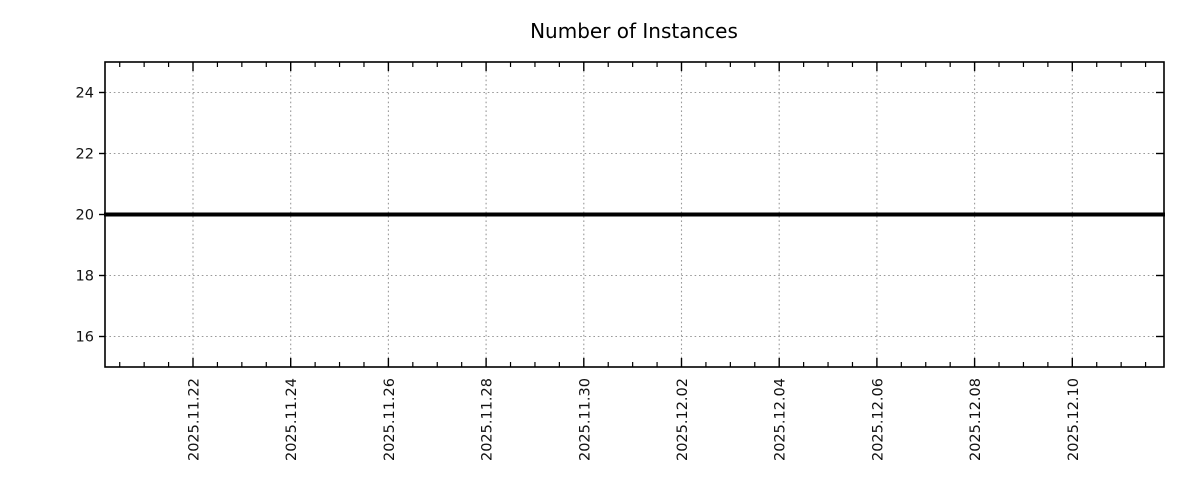  I want to click on chart-title: Number of Instances, so click(634, 31).